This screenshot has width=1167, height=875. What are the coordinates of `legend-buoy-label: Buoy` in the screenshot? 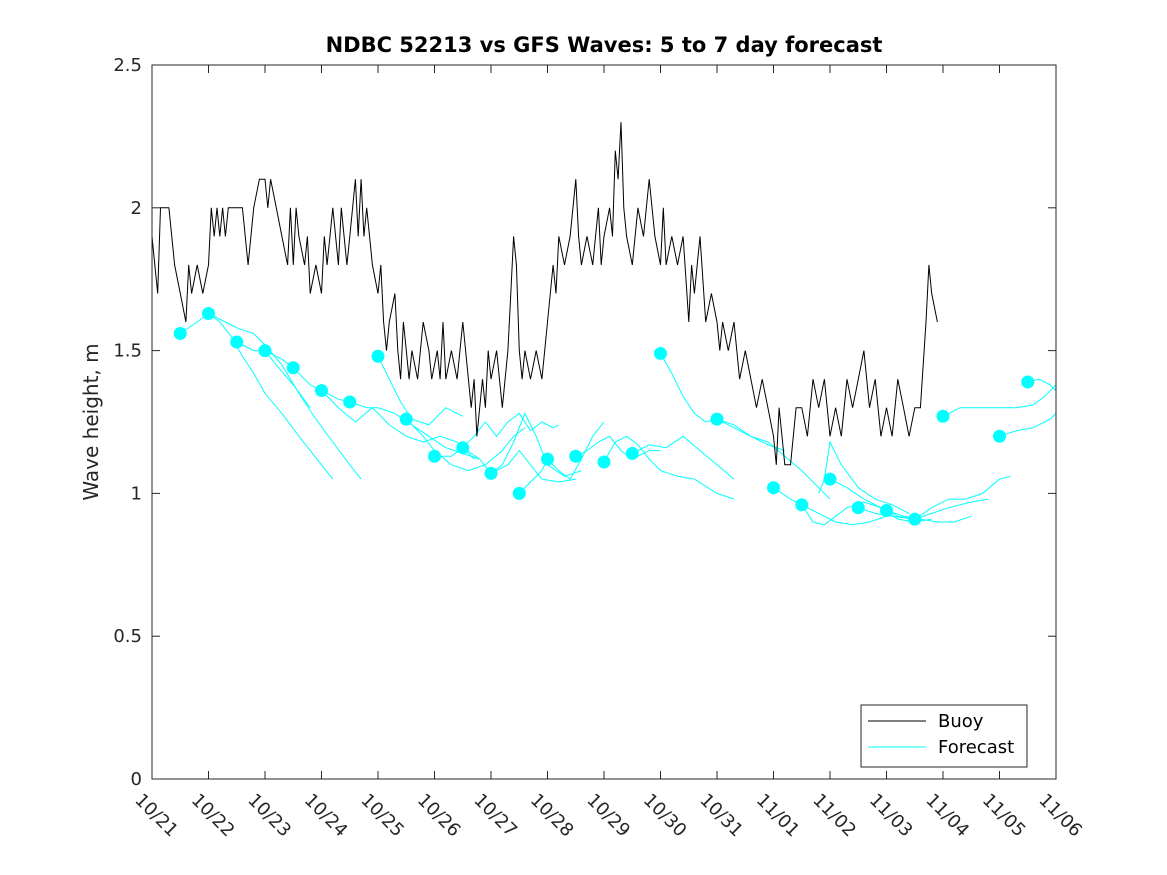 It's located at (961, 721).